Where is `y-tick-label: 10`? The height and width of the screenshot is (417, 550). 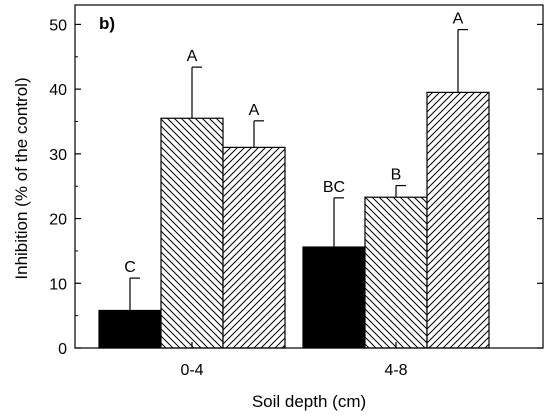
y-tick-label: 10 is located at coordinates (58, 284).